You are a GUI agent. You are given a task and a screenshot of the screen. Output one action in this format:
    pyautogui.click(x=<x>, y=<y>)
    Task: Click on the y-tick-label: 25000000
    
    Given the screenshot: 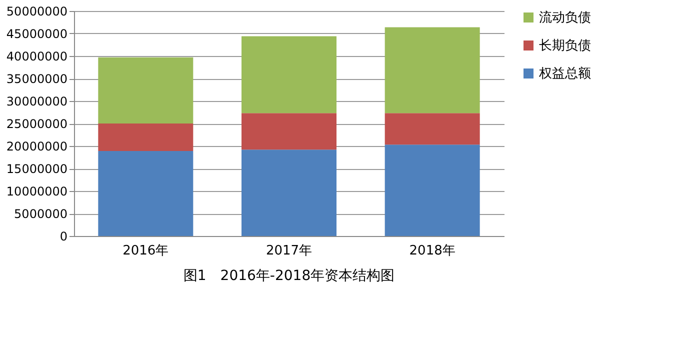 What is the action you would take?
    pyautogui.click(x=37, y=124)
    